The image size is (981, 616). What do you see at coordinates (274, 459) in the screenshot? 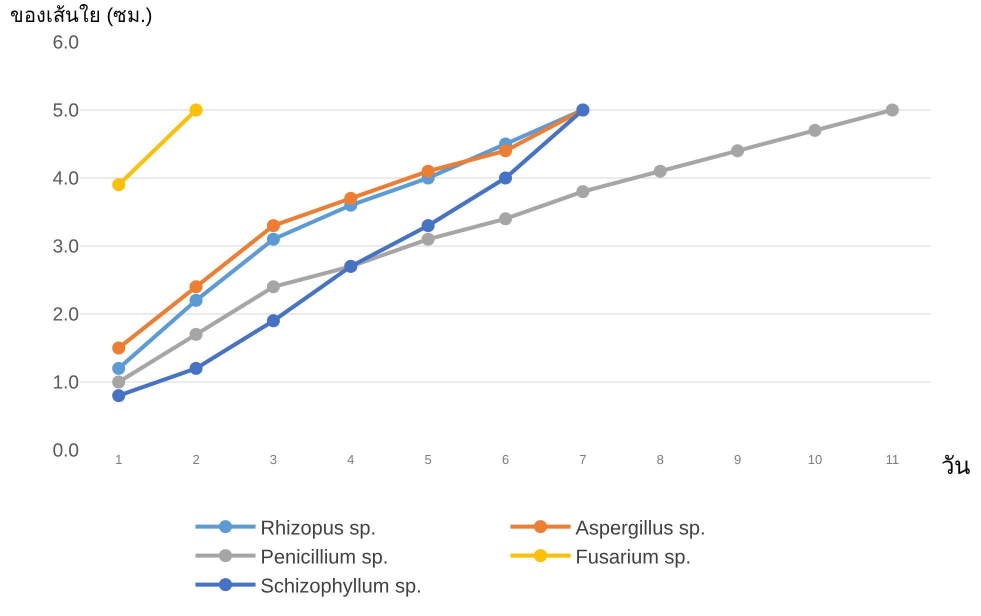
I see `x-tick-label: 3` at bounding box center [274, 459].